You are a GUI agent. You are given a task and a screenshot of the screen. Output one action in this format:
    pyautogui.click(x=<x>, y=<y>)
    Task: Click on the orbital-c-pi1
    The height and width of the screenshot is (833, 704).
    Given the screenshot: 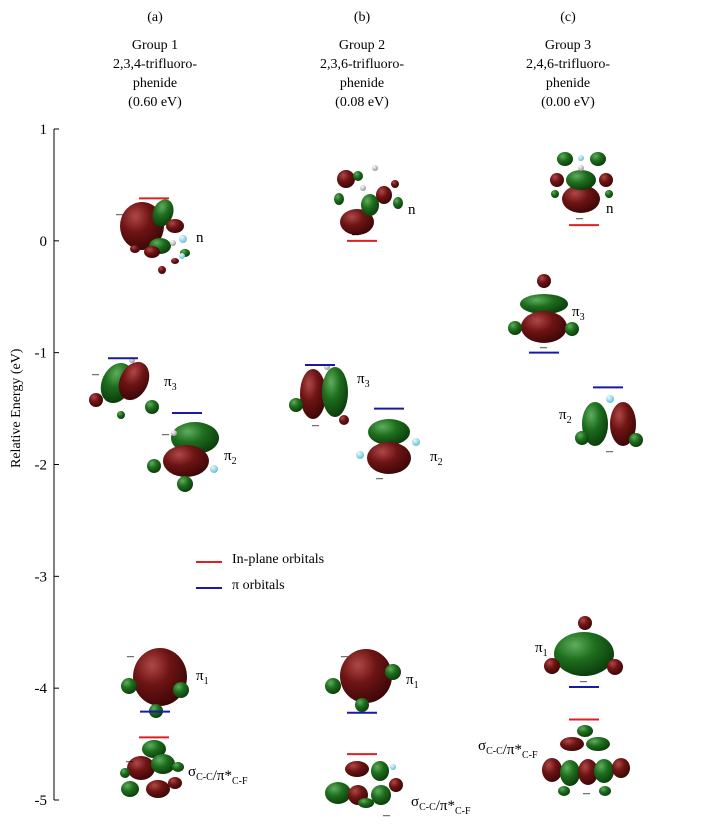 What is the action you would take?
    pyautogui.click(x=583, y=646)
    